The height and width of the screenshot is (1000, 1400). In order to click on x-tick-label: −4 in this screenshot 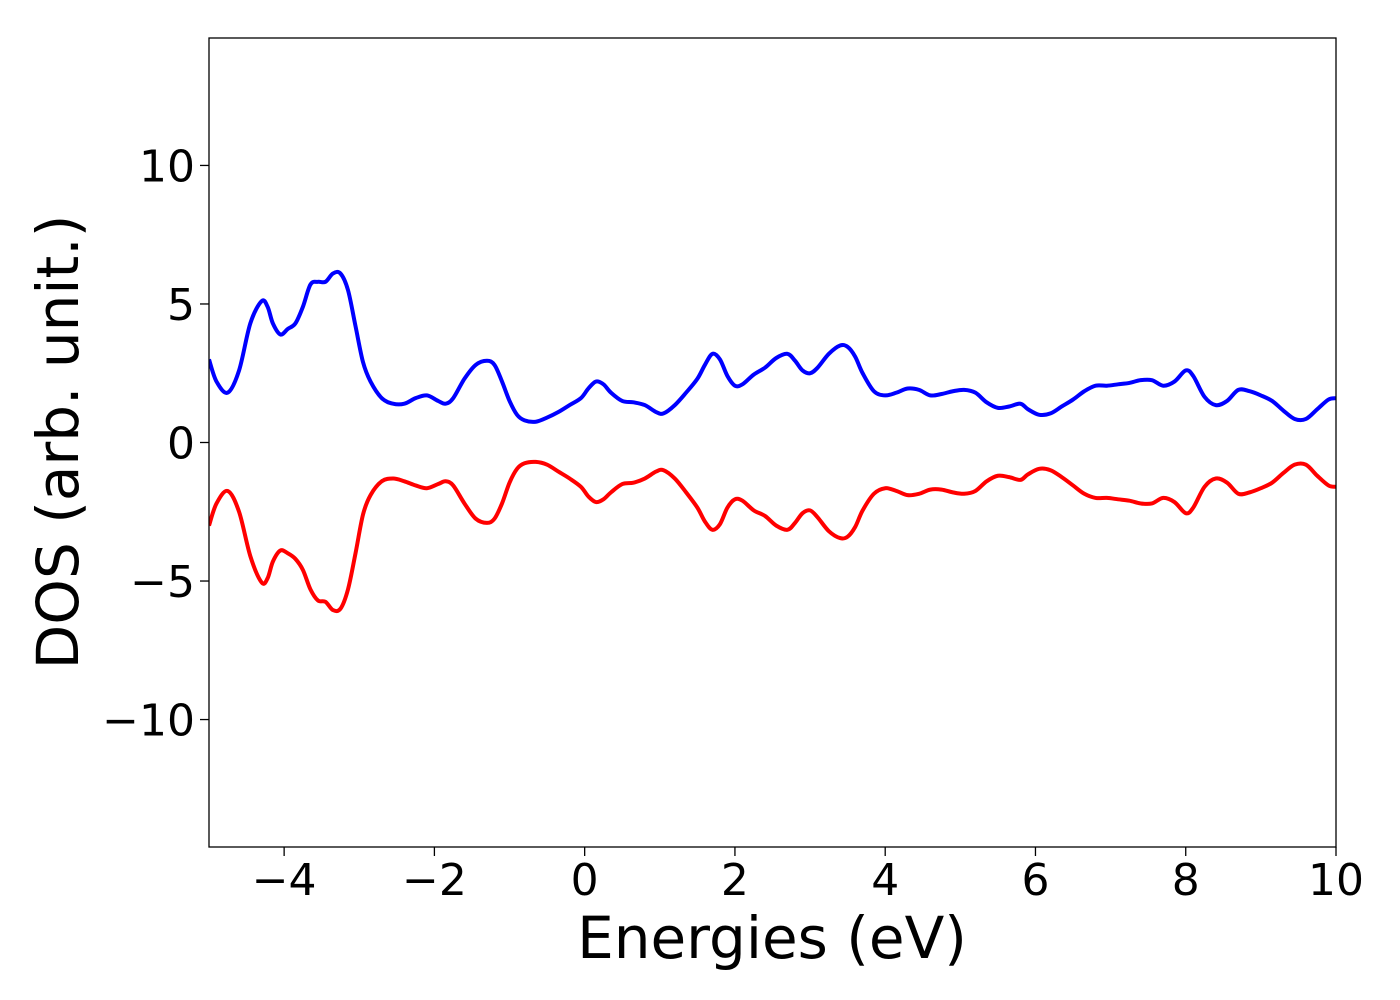, I will do `click(284, 880)`.